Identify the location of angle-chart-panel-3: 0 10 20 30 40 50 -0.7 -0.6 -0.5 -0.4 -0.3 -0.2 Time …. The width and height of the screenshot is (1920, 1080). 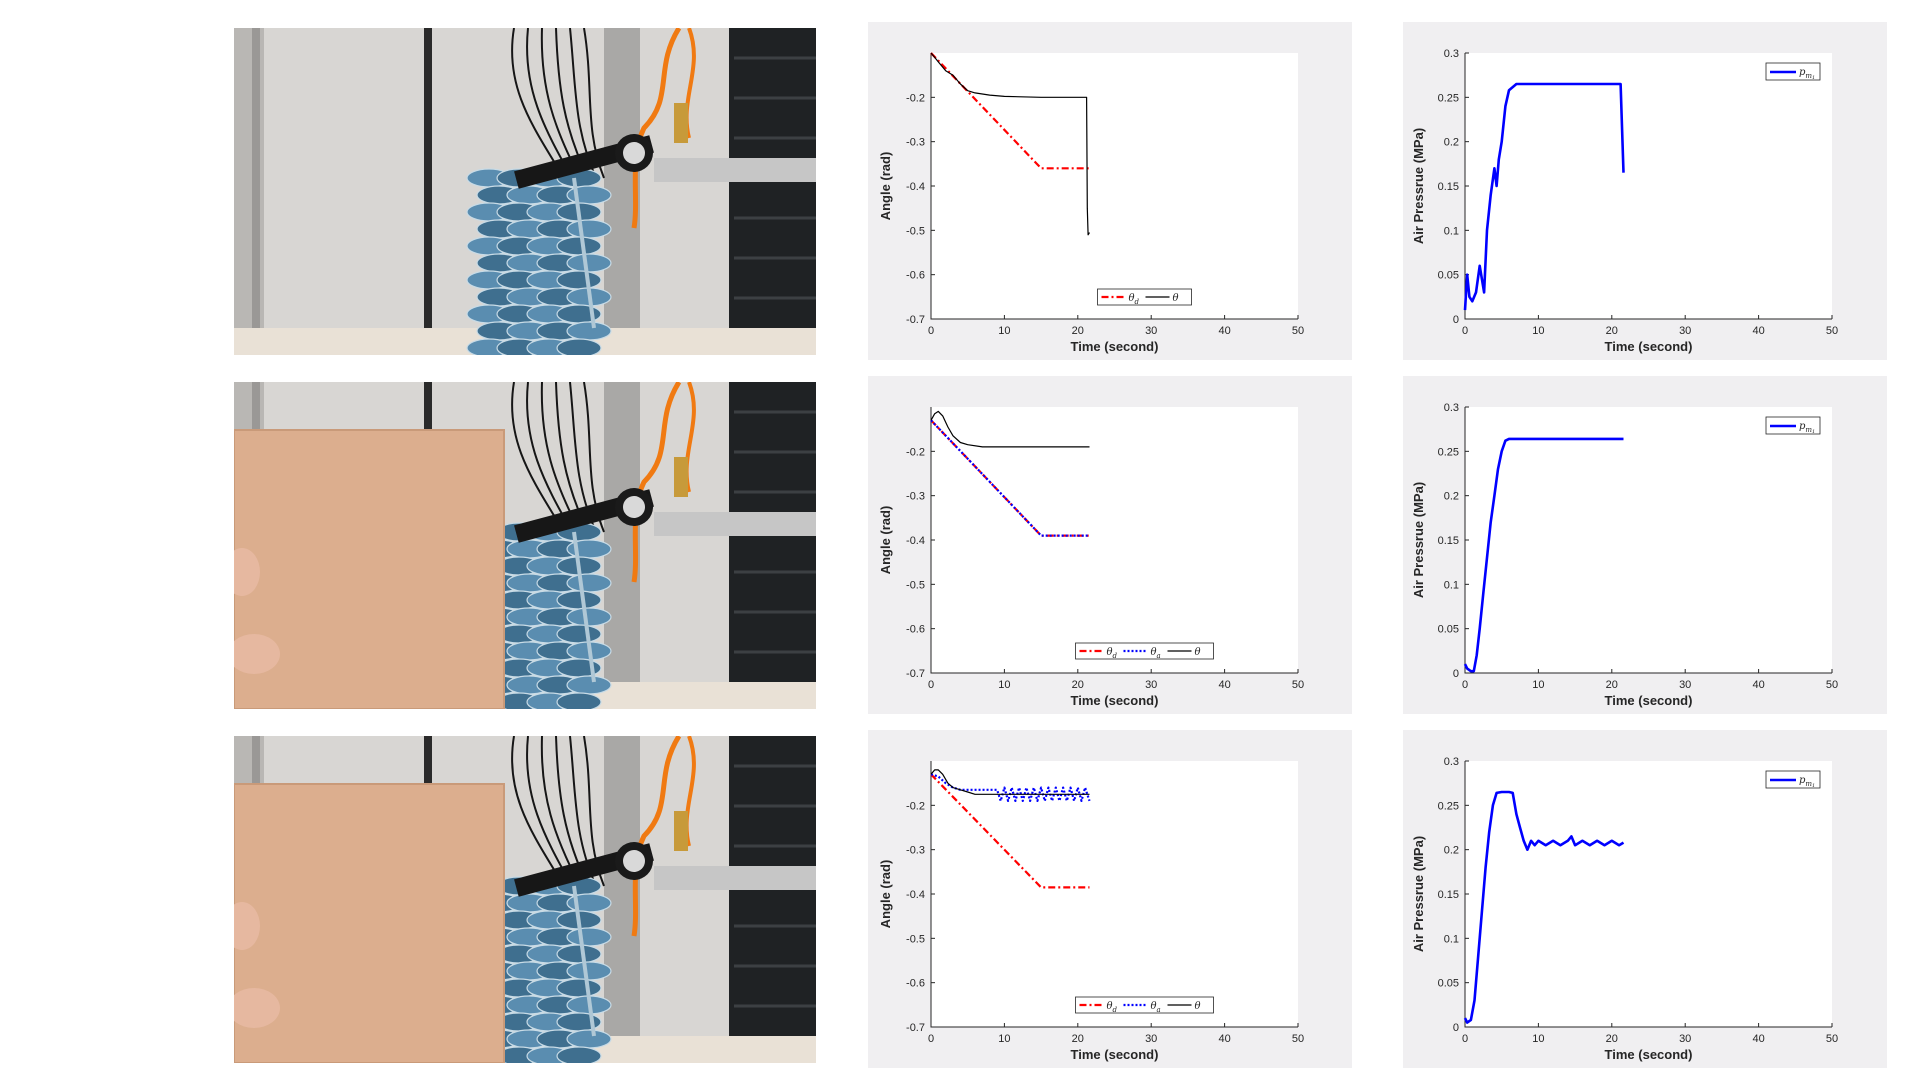
(1110, 899).